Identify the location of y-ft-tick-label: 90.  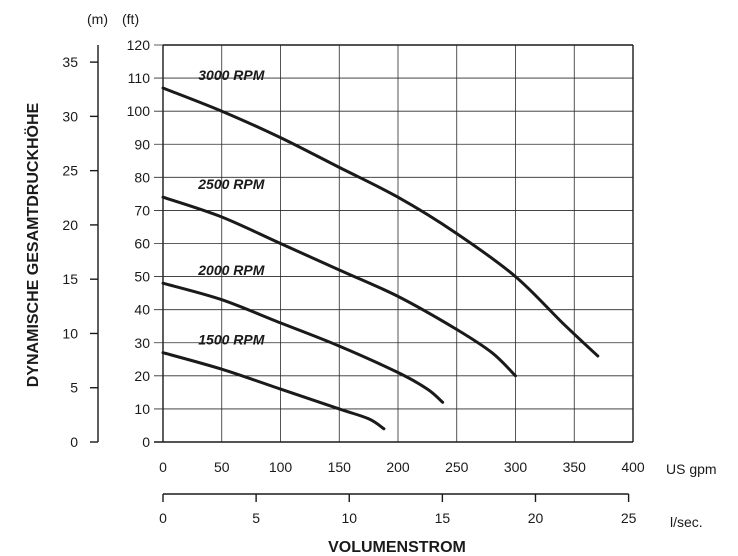
(142, 144).